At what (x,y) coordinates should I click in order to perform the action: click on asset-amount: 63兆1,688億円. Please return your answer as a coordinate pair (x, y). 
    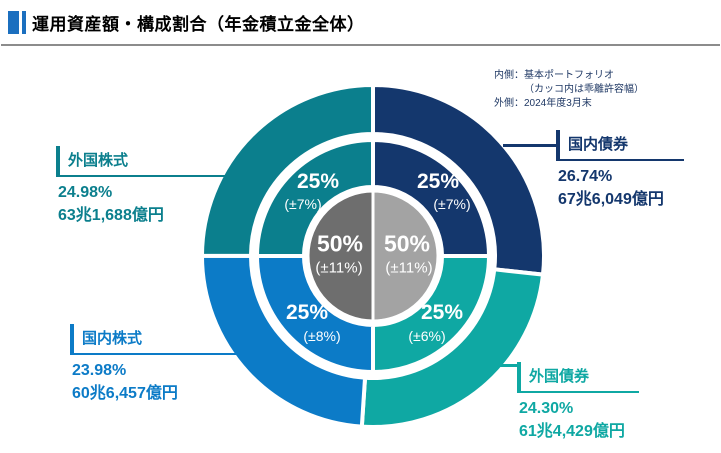
    Looking at the image, I should click on (111, 215).